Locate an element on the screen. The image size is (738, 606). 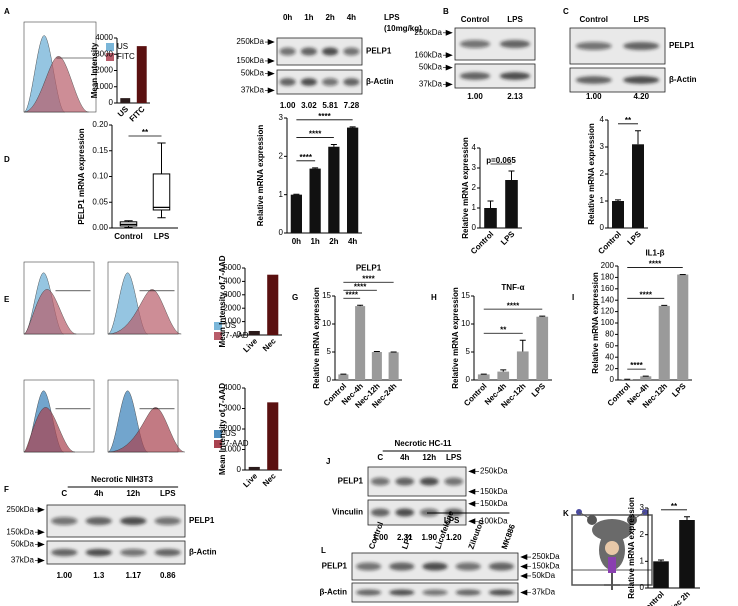
y-tick-label: 5000 is located at coordinates (232, 267).